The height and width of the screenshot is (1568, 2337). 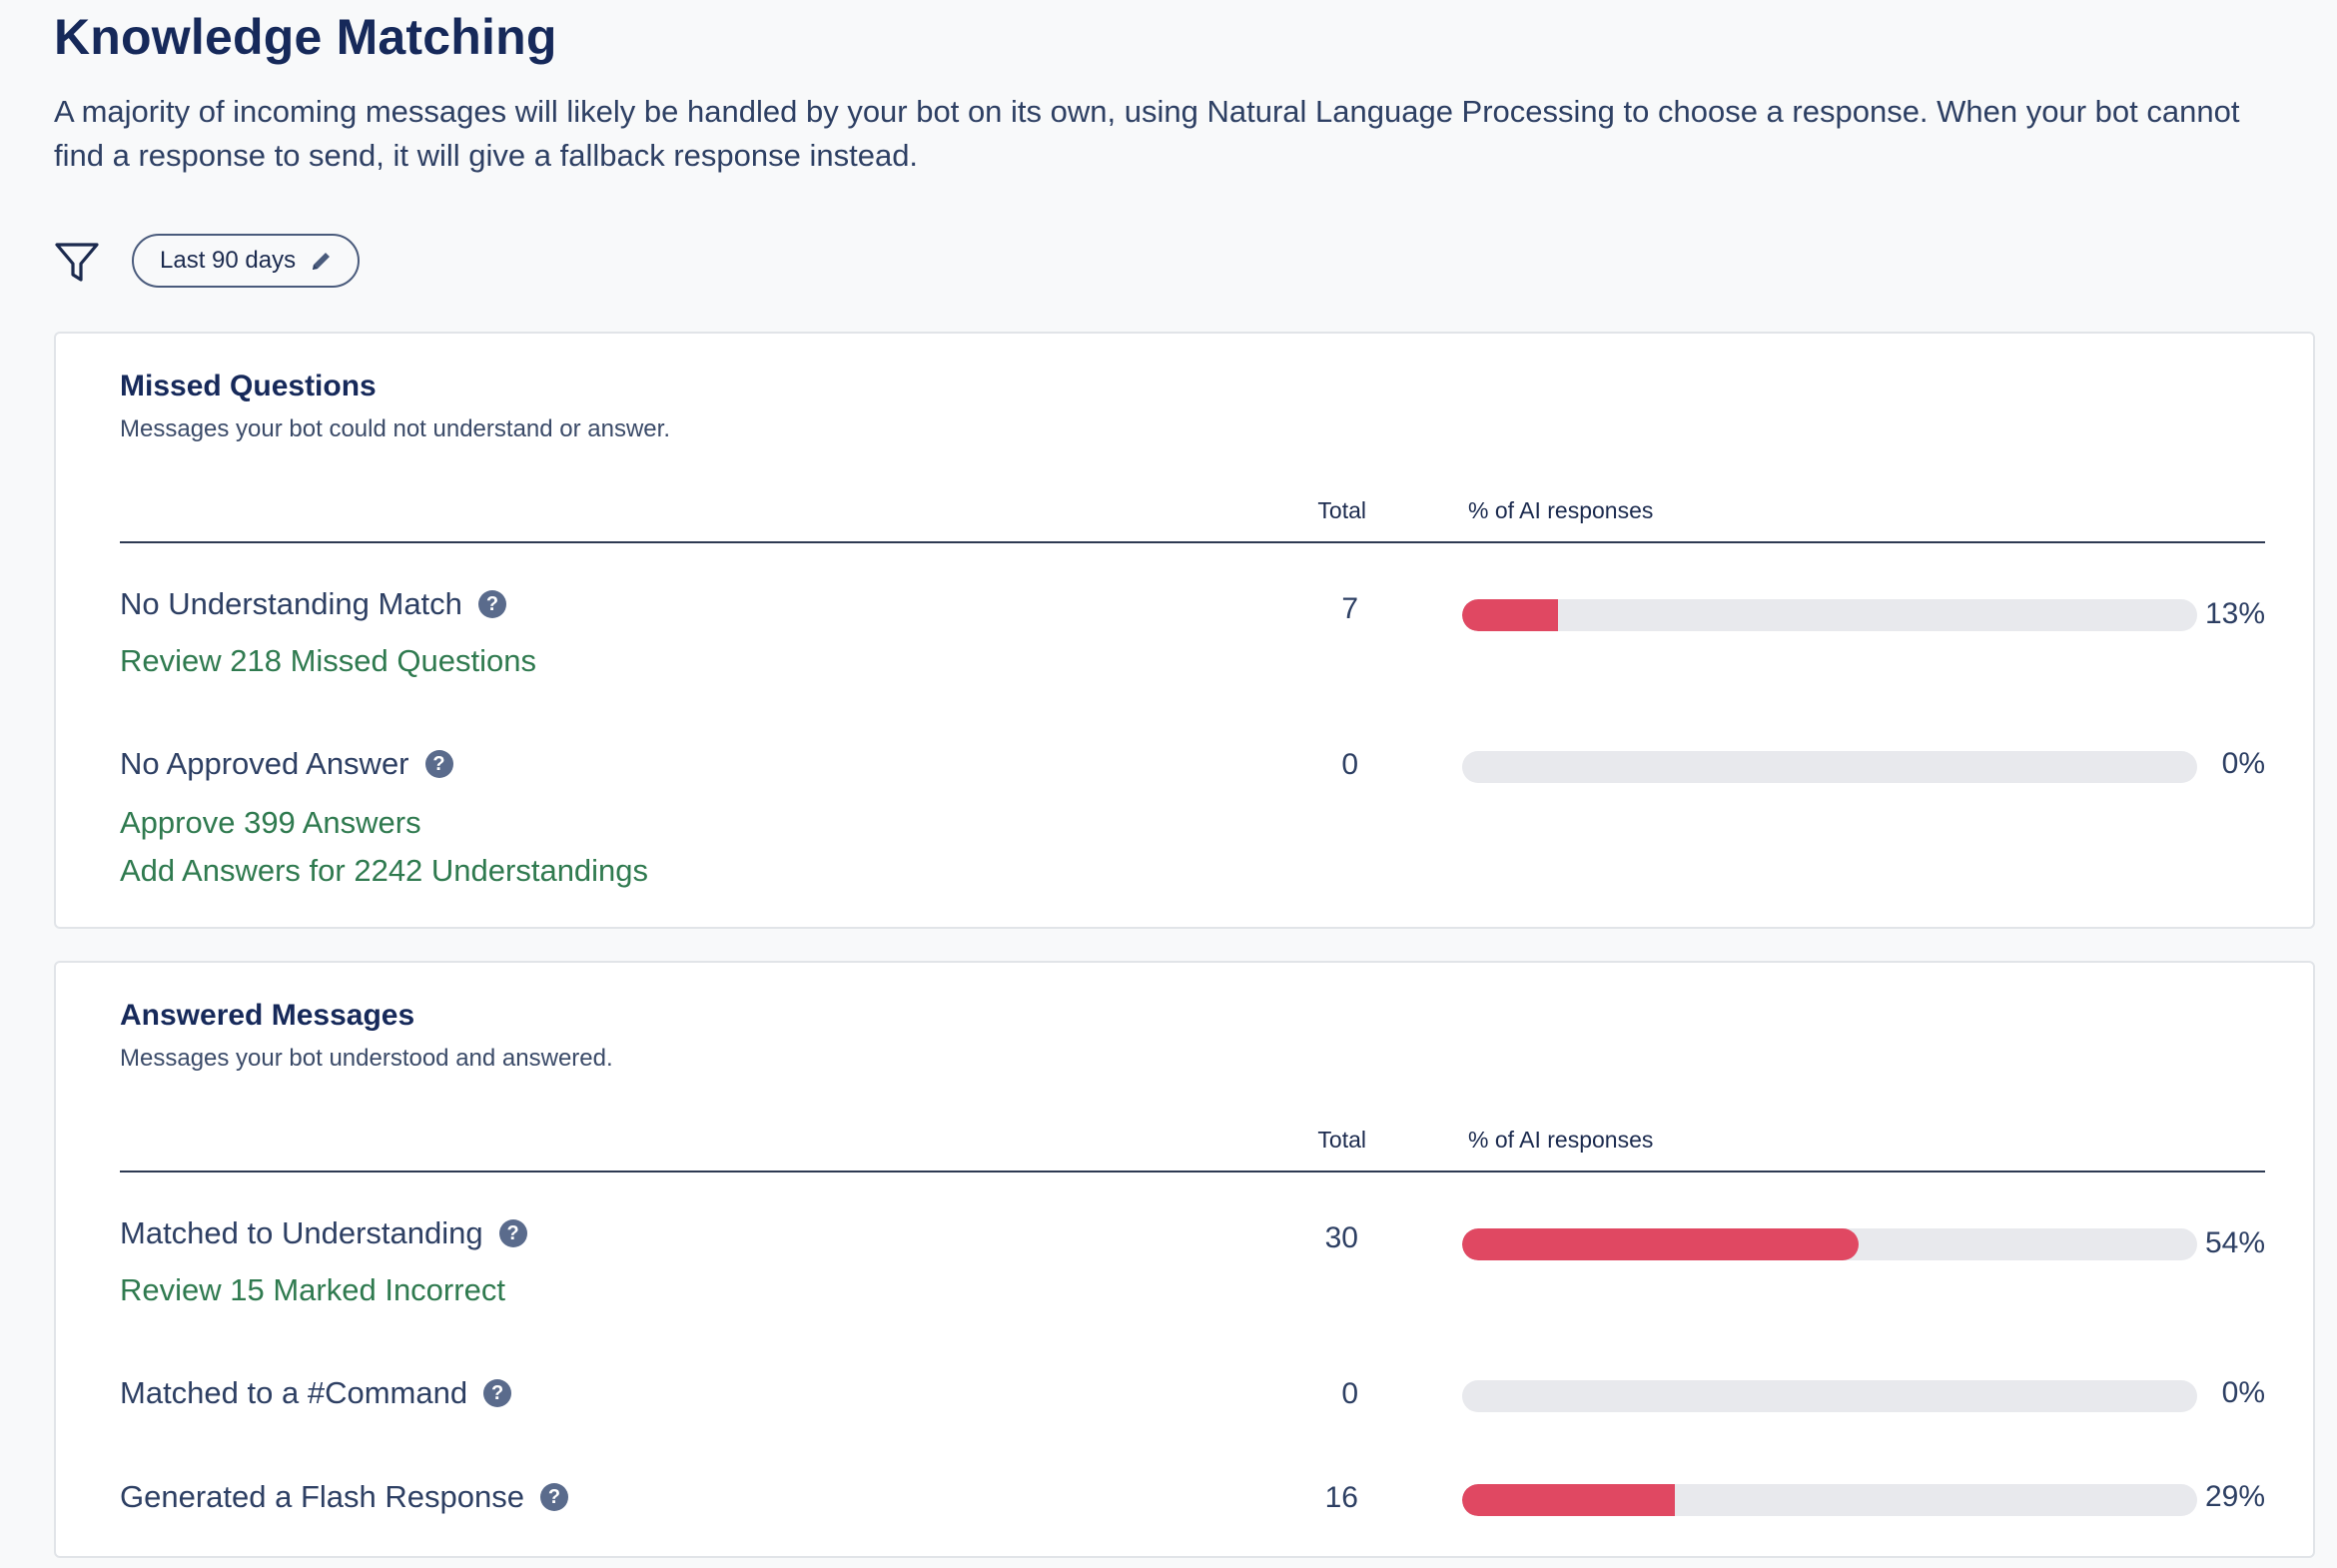 What do you see at coordinates (77, 263) in the screenshot?
I see `filter-icon` at bounding box center [77, 263].